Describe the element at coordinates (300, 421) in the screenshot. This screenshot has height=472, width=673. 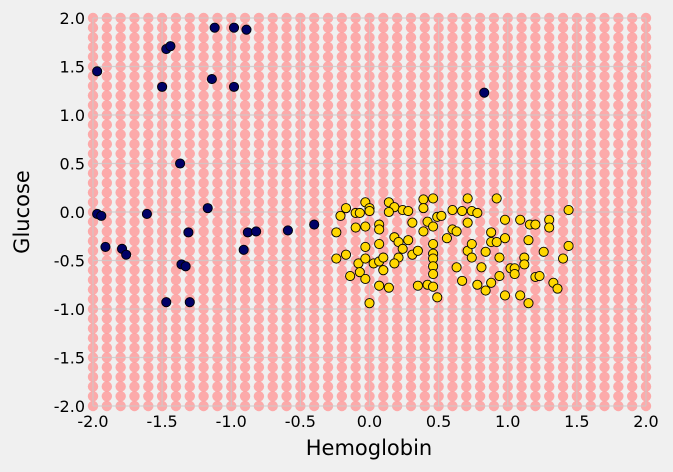
I see `x-tick-label: -0.5` at that location.